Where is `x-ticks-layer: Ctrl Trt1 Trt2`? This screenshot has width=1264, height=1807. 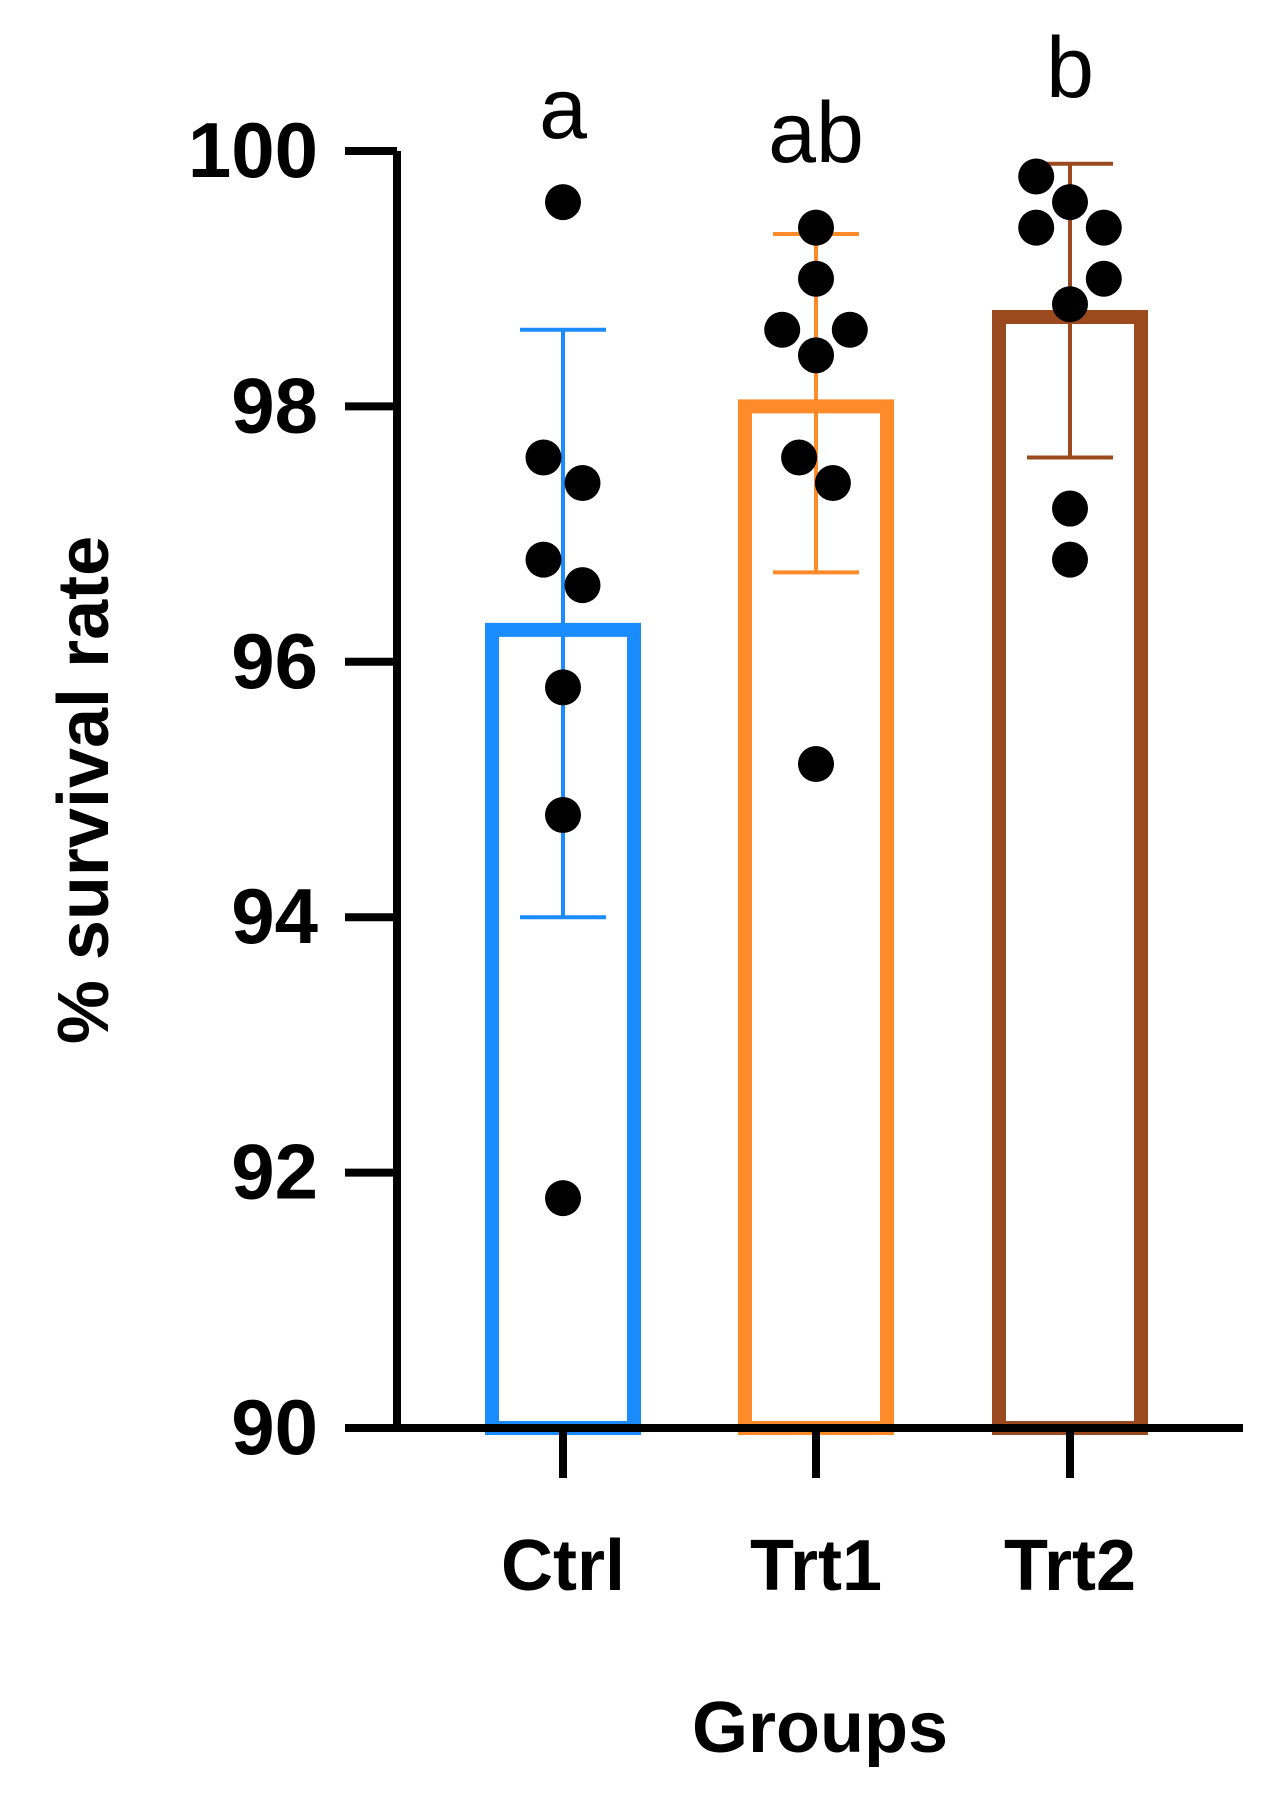
x-ticks-layer: Ctrl Trt1 Trt2 is located at coordinates (818, 1517).